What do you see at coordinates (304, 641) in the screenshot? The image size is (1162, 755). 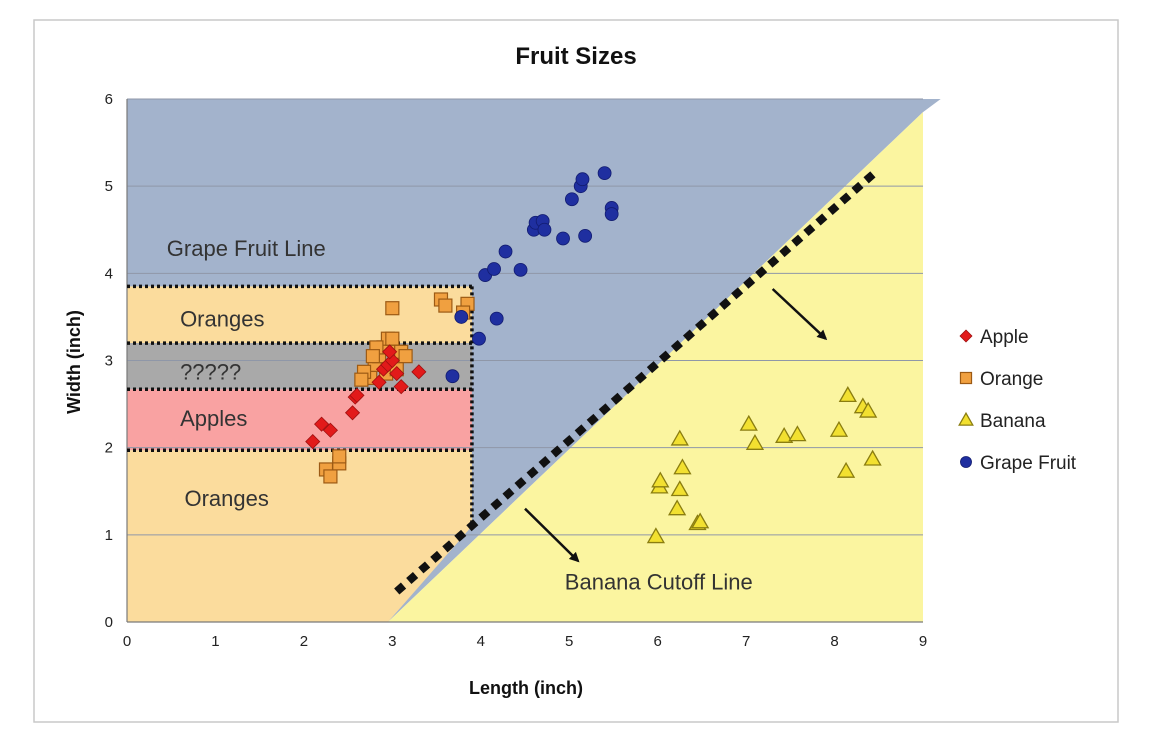 I see `x-tick-label: 2` at bounding box center [304, 641].